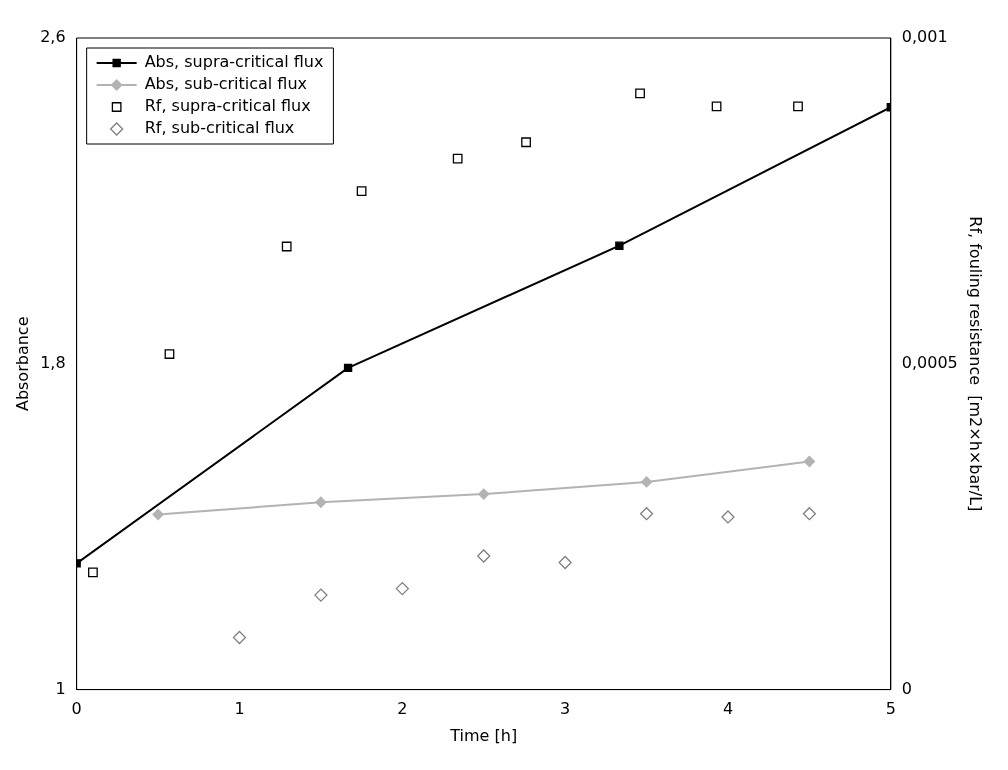  I want to click on x-tick-label: 2, so click(402, 709).